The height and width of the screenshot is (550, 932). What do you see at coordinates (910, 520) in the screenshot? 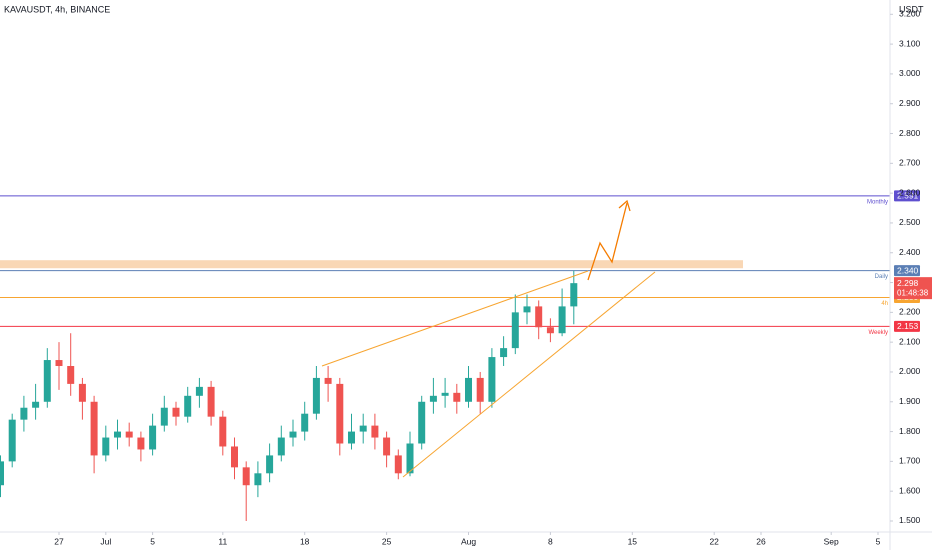
I see `y-tick-label: 1.500` at bounding box center [910, 520].